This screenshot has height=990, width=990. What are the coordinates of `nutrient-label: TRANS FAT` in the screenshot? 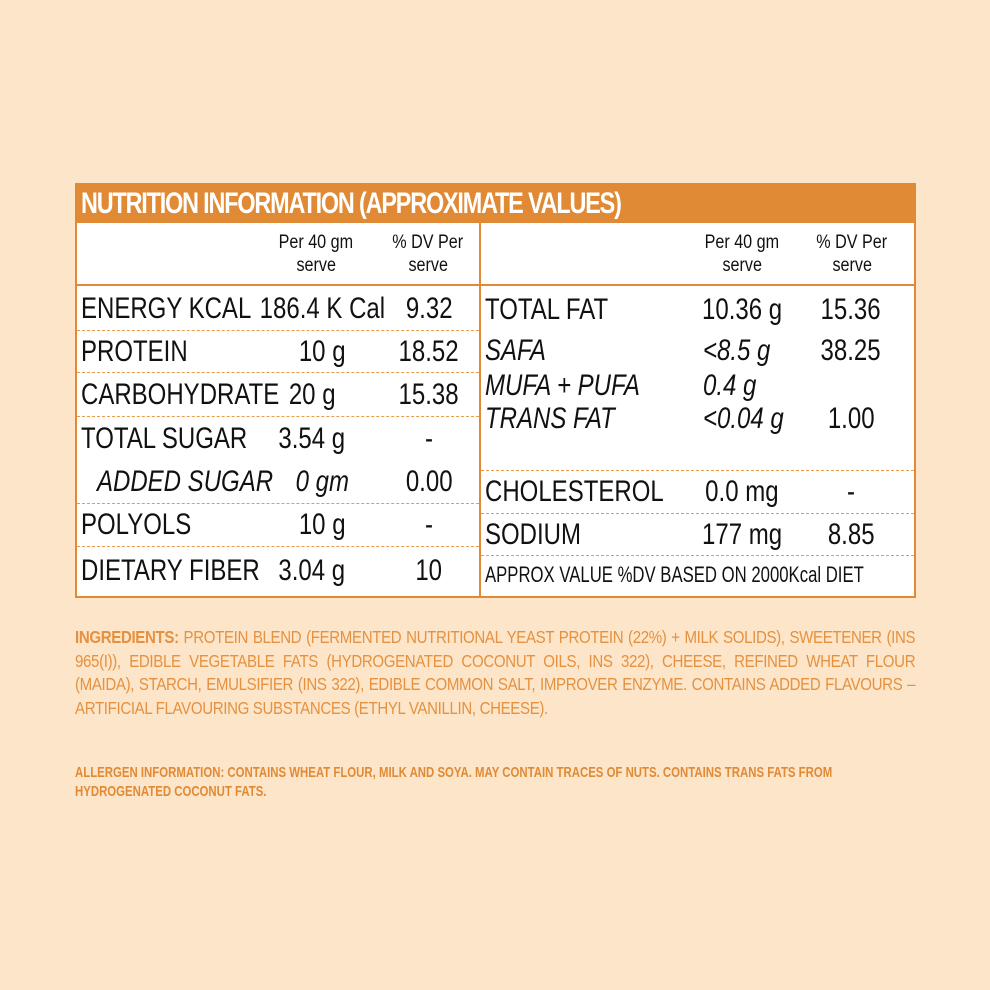 It's located at (550, 418).